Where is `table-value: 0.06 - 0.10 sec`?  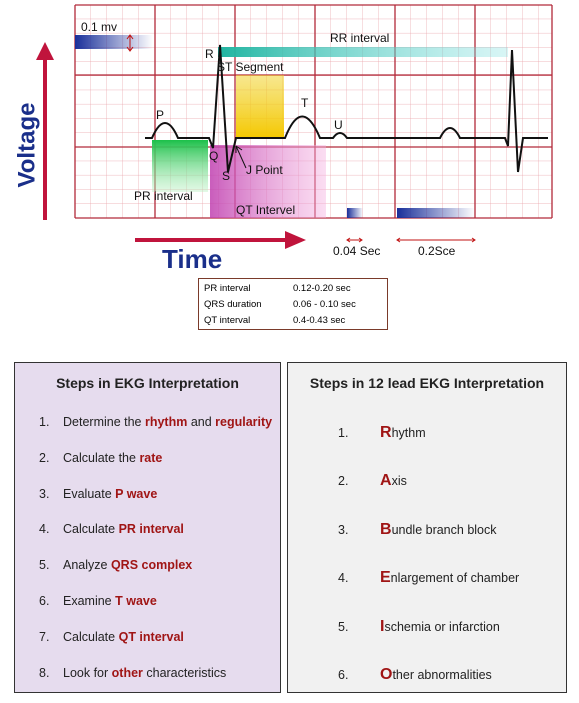
table-value: 0.06 - 0.10 sec is located at coordinates (324, 304).